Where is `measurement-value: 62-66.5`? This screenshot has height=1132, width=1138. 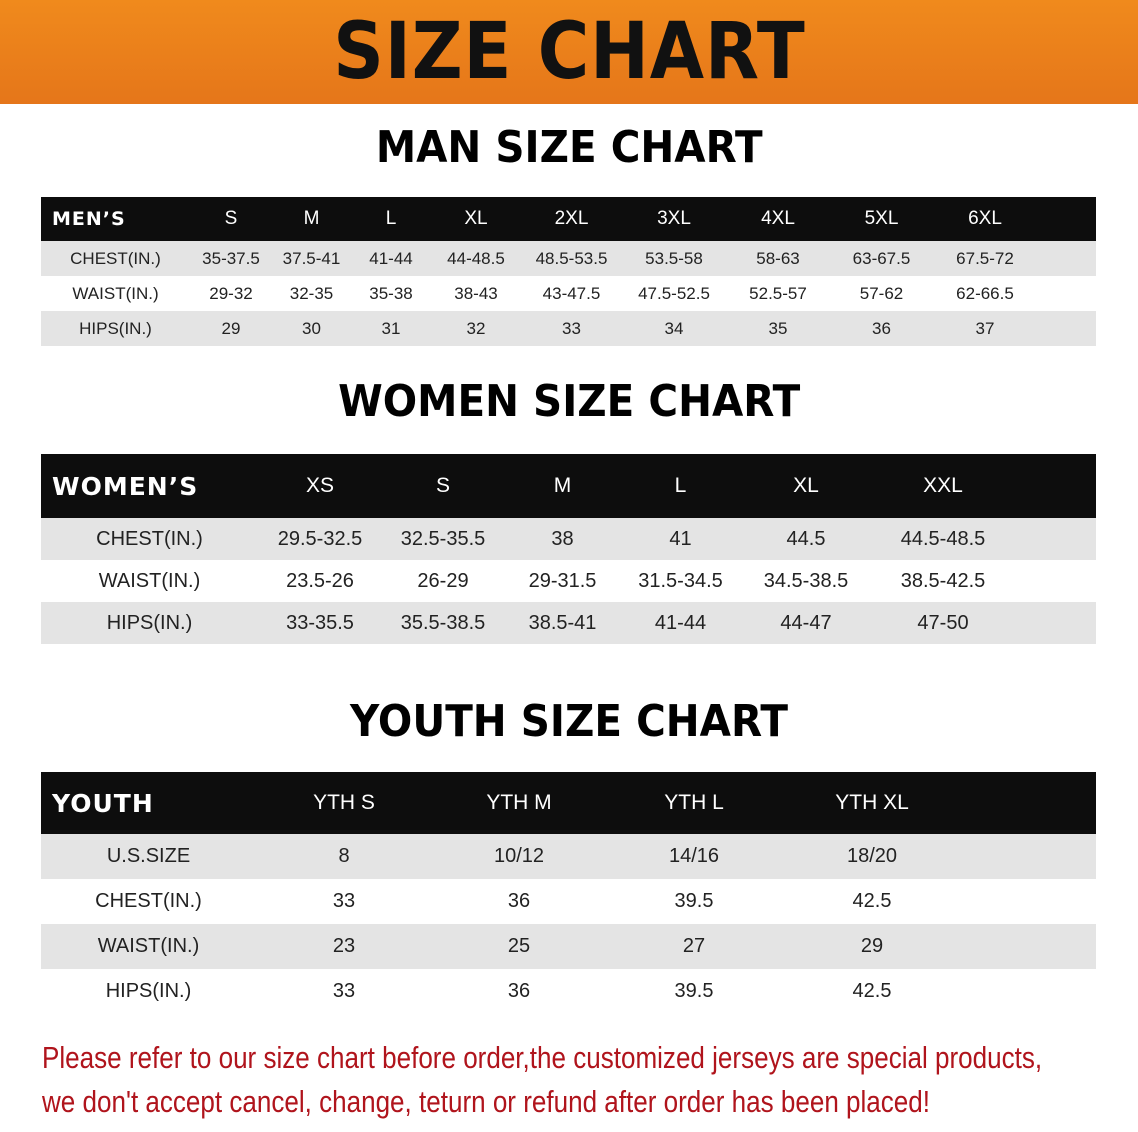
measurement-value: 62-66.5 is located at coordinates (985, 293).